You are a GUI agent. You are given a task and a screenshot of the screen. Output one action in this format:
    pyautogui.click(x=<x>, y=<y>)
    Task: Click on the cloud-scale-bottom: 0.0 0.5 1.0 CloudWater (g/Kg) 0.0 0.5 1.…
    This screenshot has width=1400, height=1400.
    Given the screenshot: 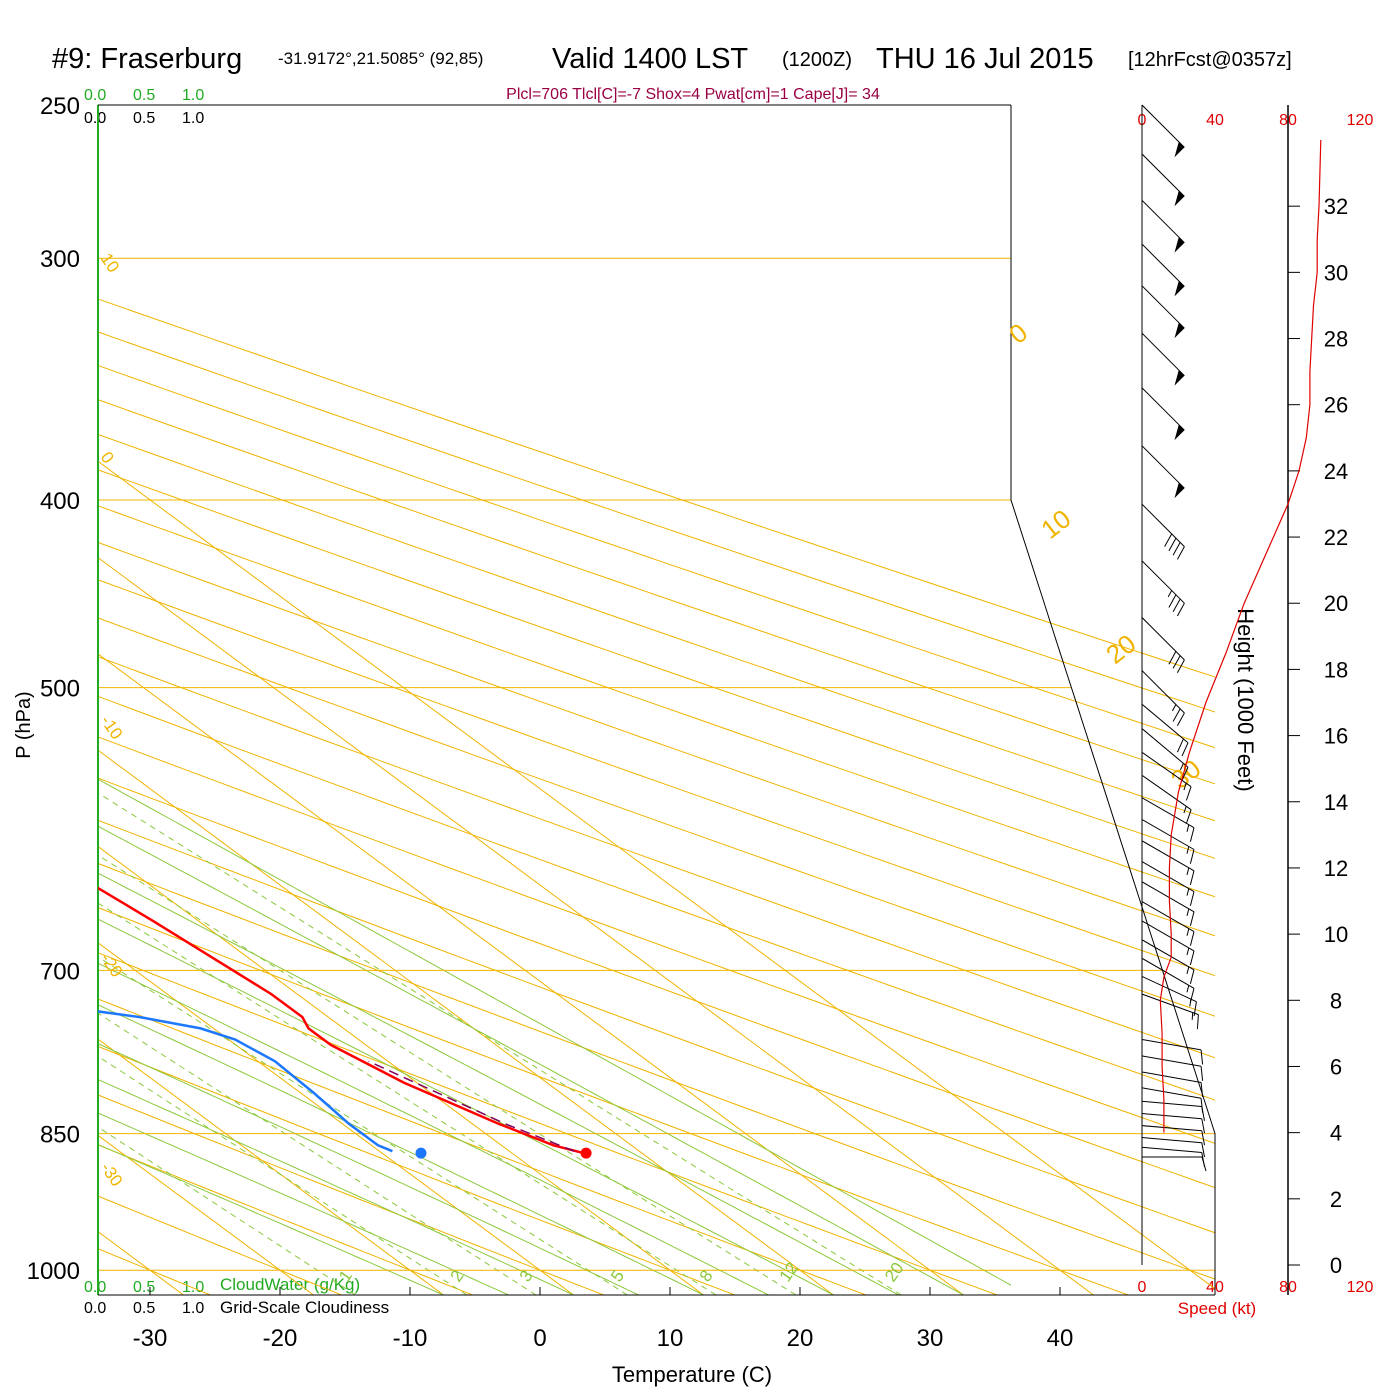 What is the action you would take?
    pyautogui.click(x=236, y=1296)
    